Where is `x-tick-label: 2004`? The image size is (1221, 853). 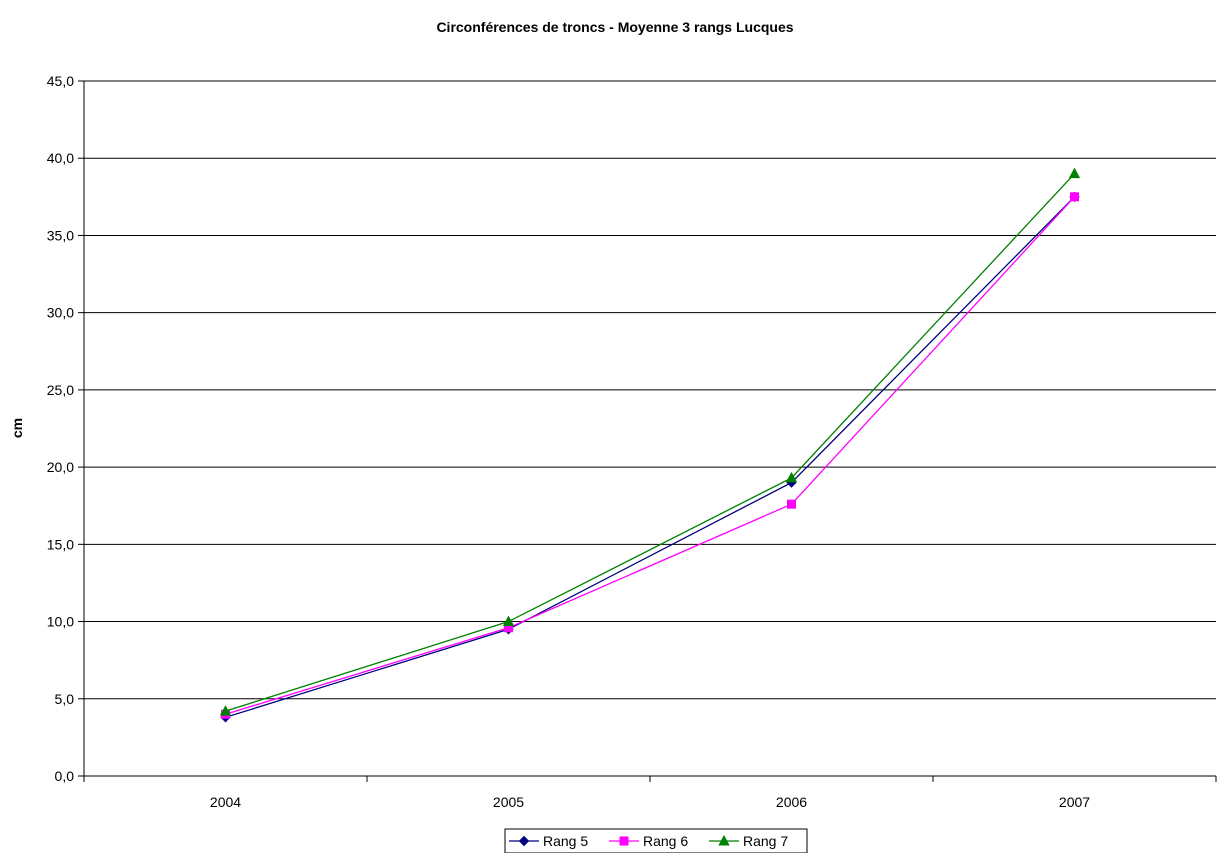
x-tick-label: 2004 is located at coordinates (225, 802).